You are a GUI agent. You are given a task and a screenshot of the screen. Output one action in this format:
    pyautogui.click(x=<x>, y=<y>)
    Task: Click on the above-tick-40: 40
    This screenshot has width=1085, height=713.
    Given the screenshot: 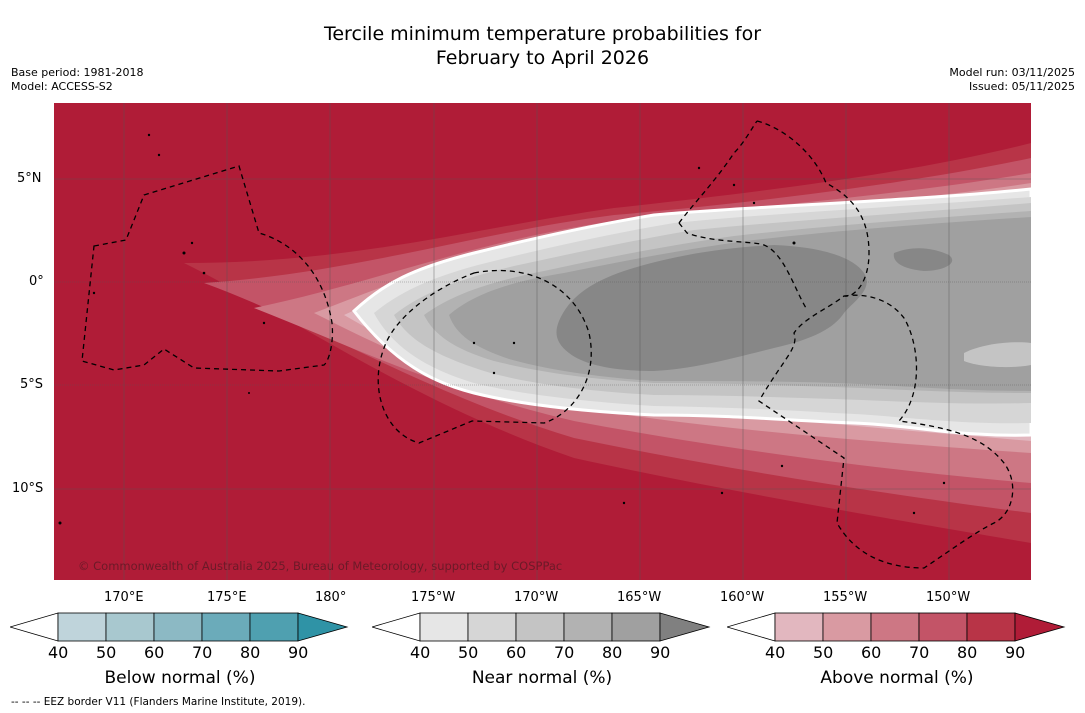 What is the action you would take?
    pyautogui.click(x=775, y=652)
    